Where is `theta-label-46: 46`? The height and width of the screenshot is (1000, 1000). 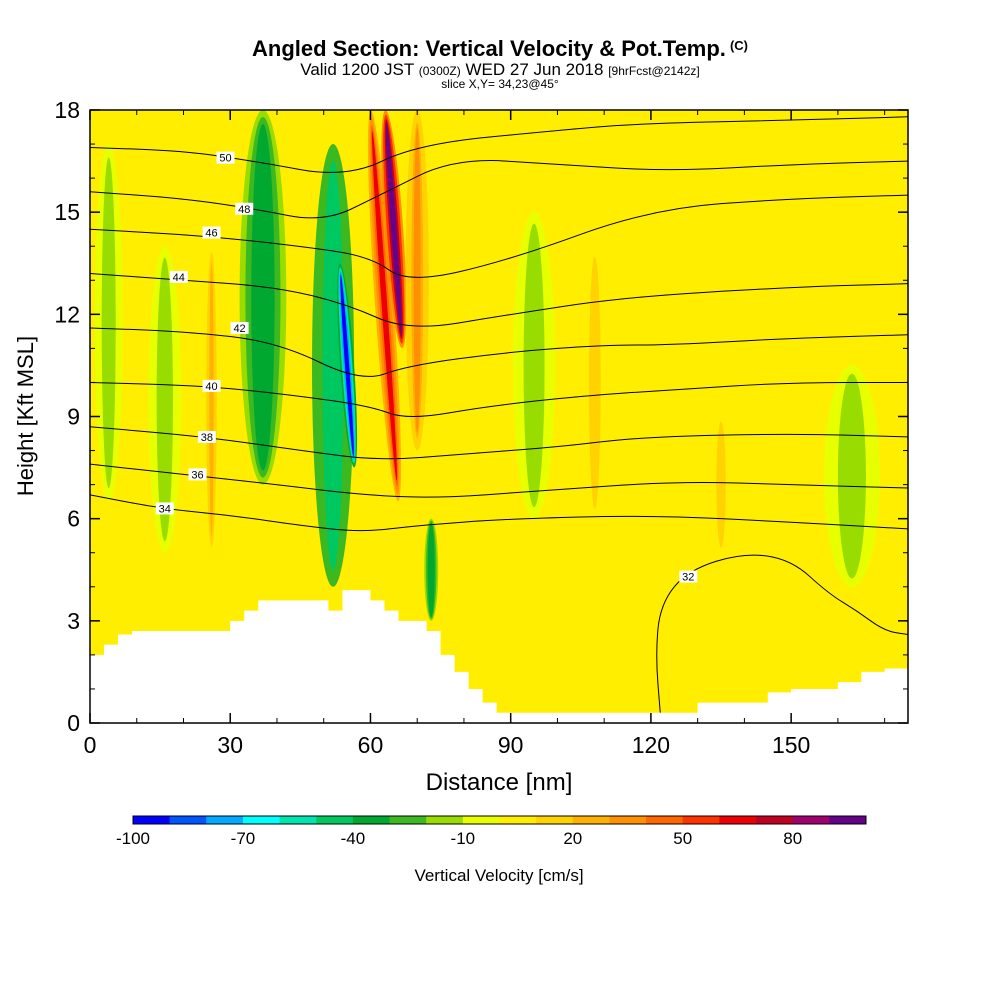 theta-label-46: 46 is located at coordinates (211, 234).